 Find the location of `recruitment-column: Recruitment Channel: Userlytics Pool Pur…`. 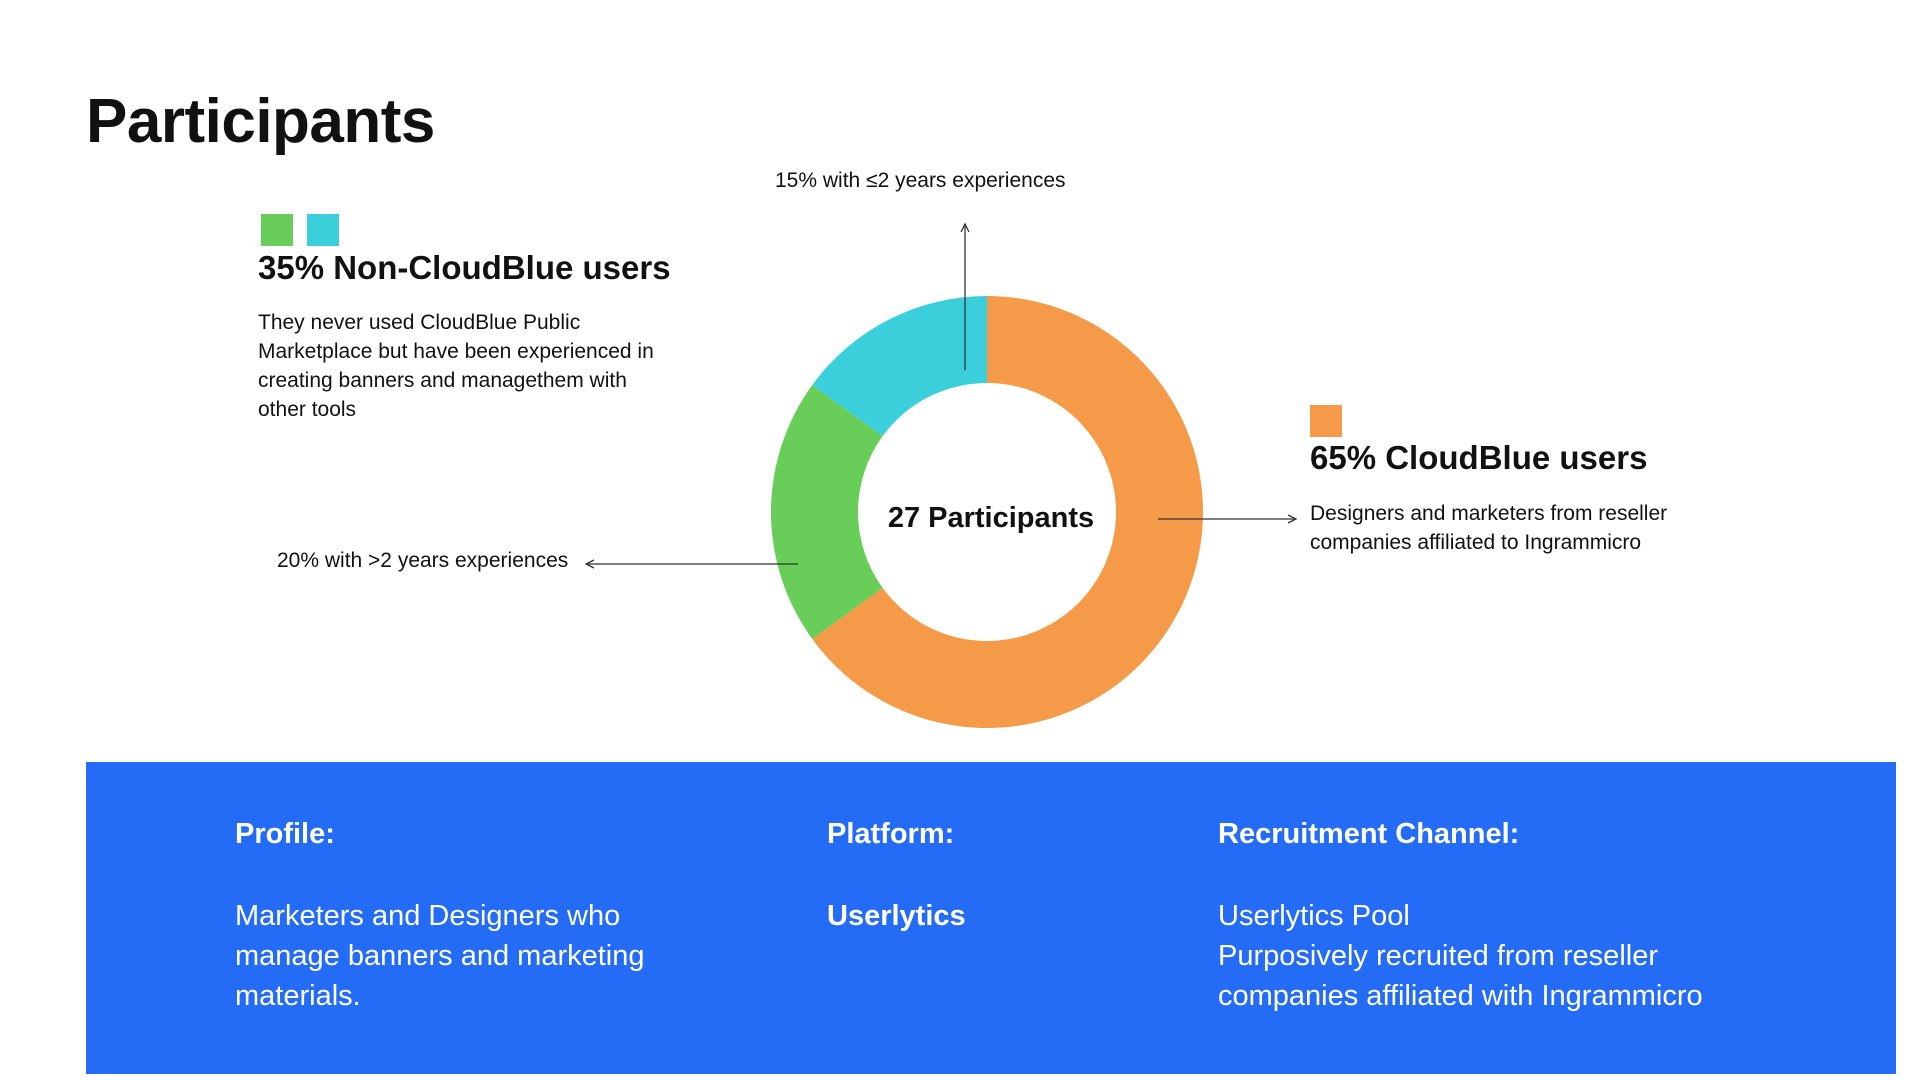

recruitment-column: Recruitment Channel: Userlytics Pool Pur… is located at coordinates (1460, 916).